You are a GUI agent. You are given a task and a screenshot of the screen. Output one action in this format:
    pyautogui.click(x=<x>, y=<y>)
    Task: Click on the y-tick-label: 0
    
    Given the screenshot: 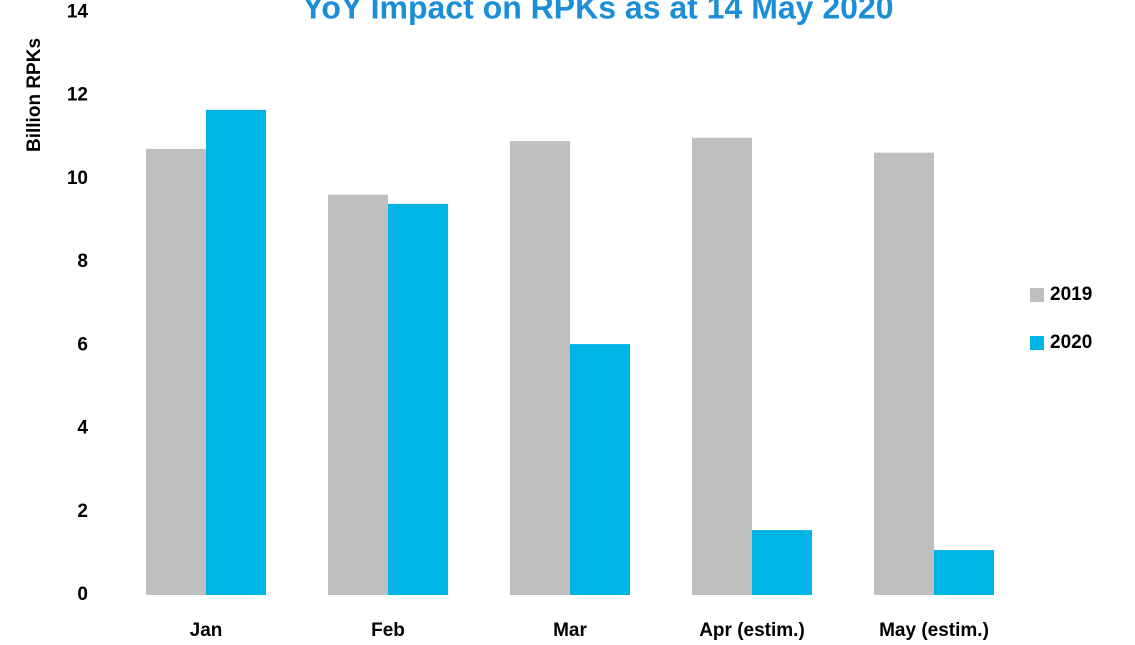 What is the action you would take?
    pyautogui.click(x=82, y=594)
    